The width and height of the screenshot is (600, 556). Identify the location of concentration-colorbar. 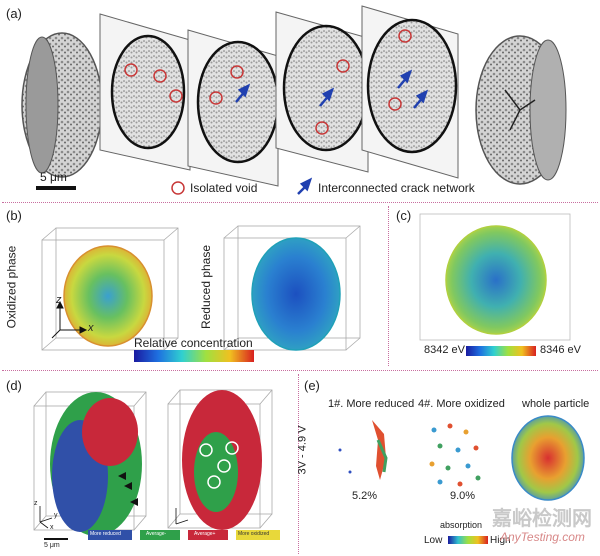
(194, 356).